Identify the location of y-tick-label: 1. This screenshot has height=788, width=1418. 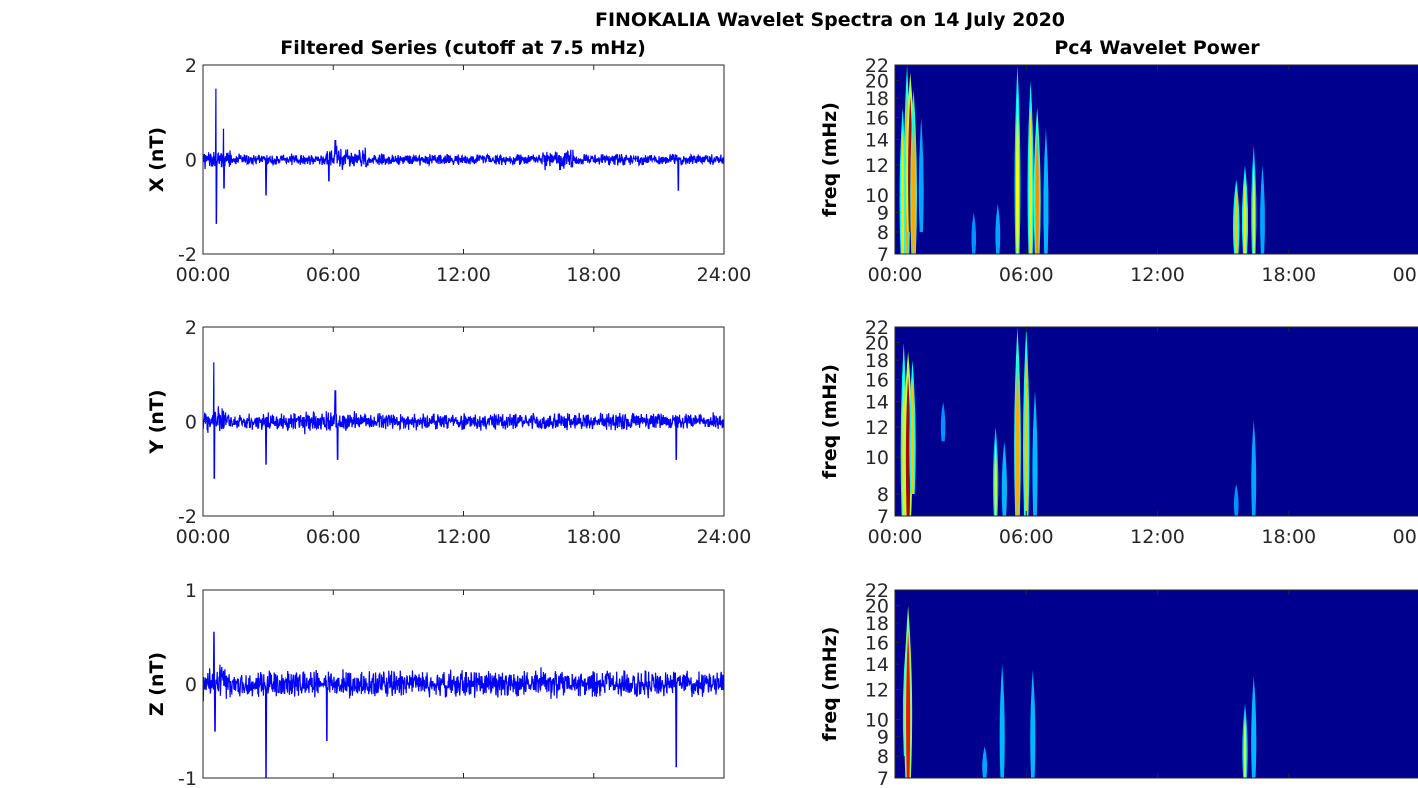
(191, 591).